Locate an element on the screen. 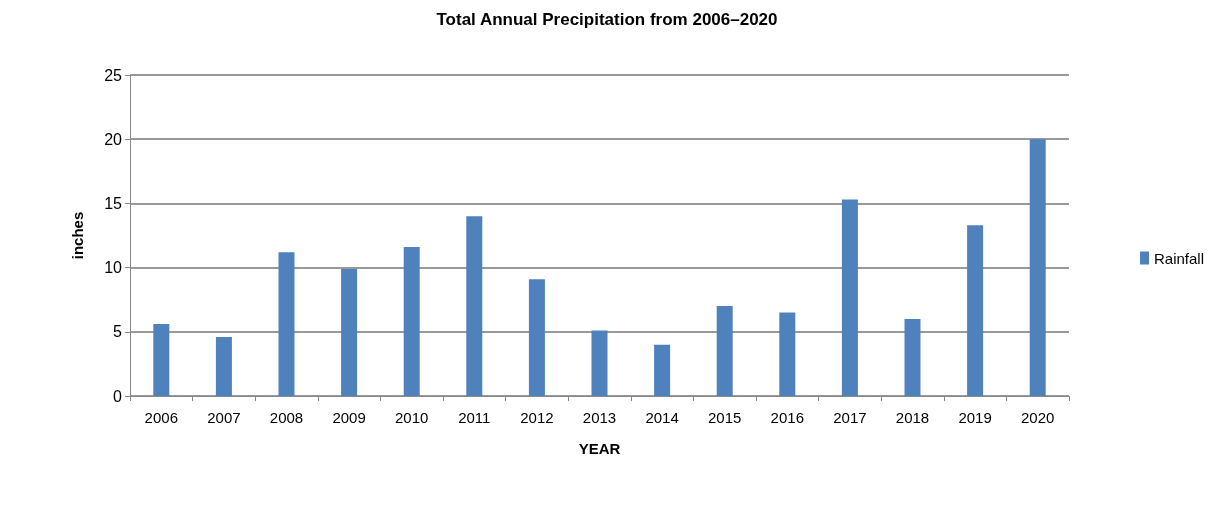  y-tick-label: 5 is located at coordinates (118, 332).